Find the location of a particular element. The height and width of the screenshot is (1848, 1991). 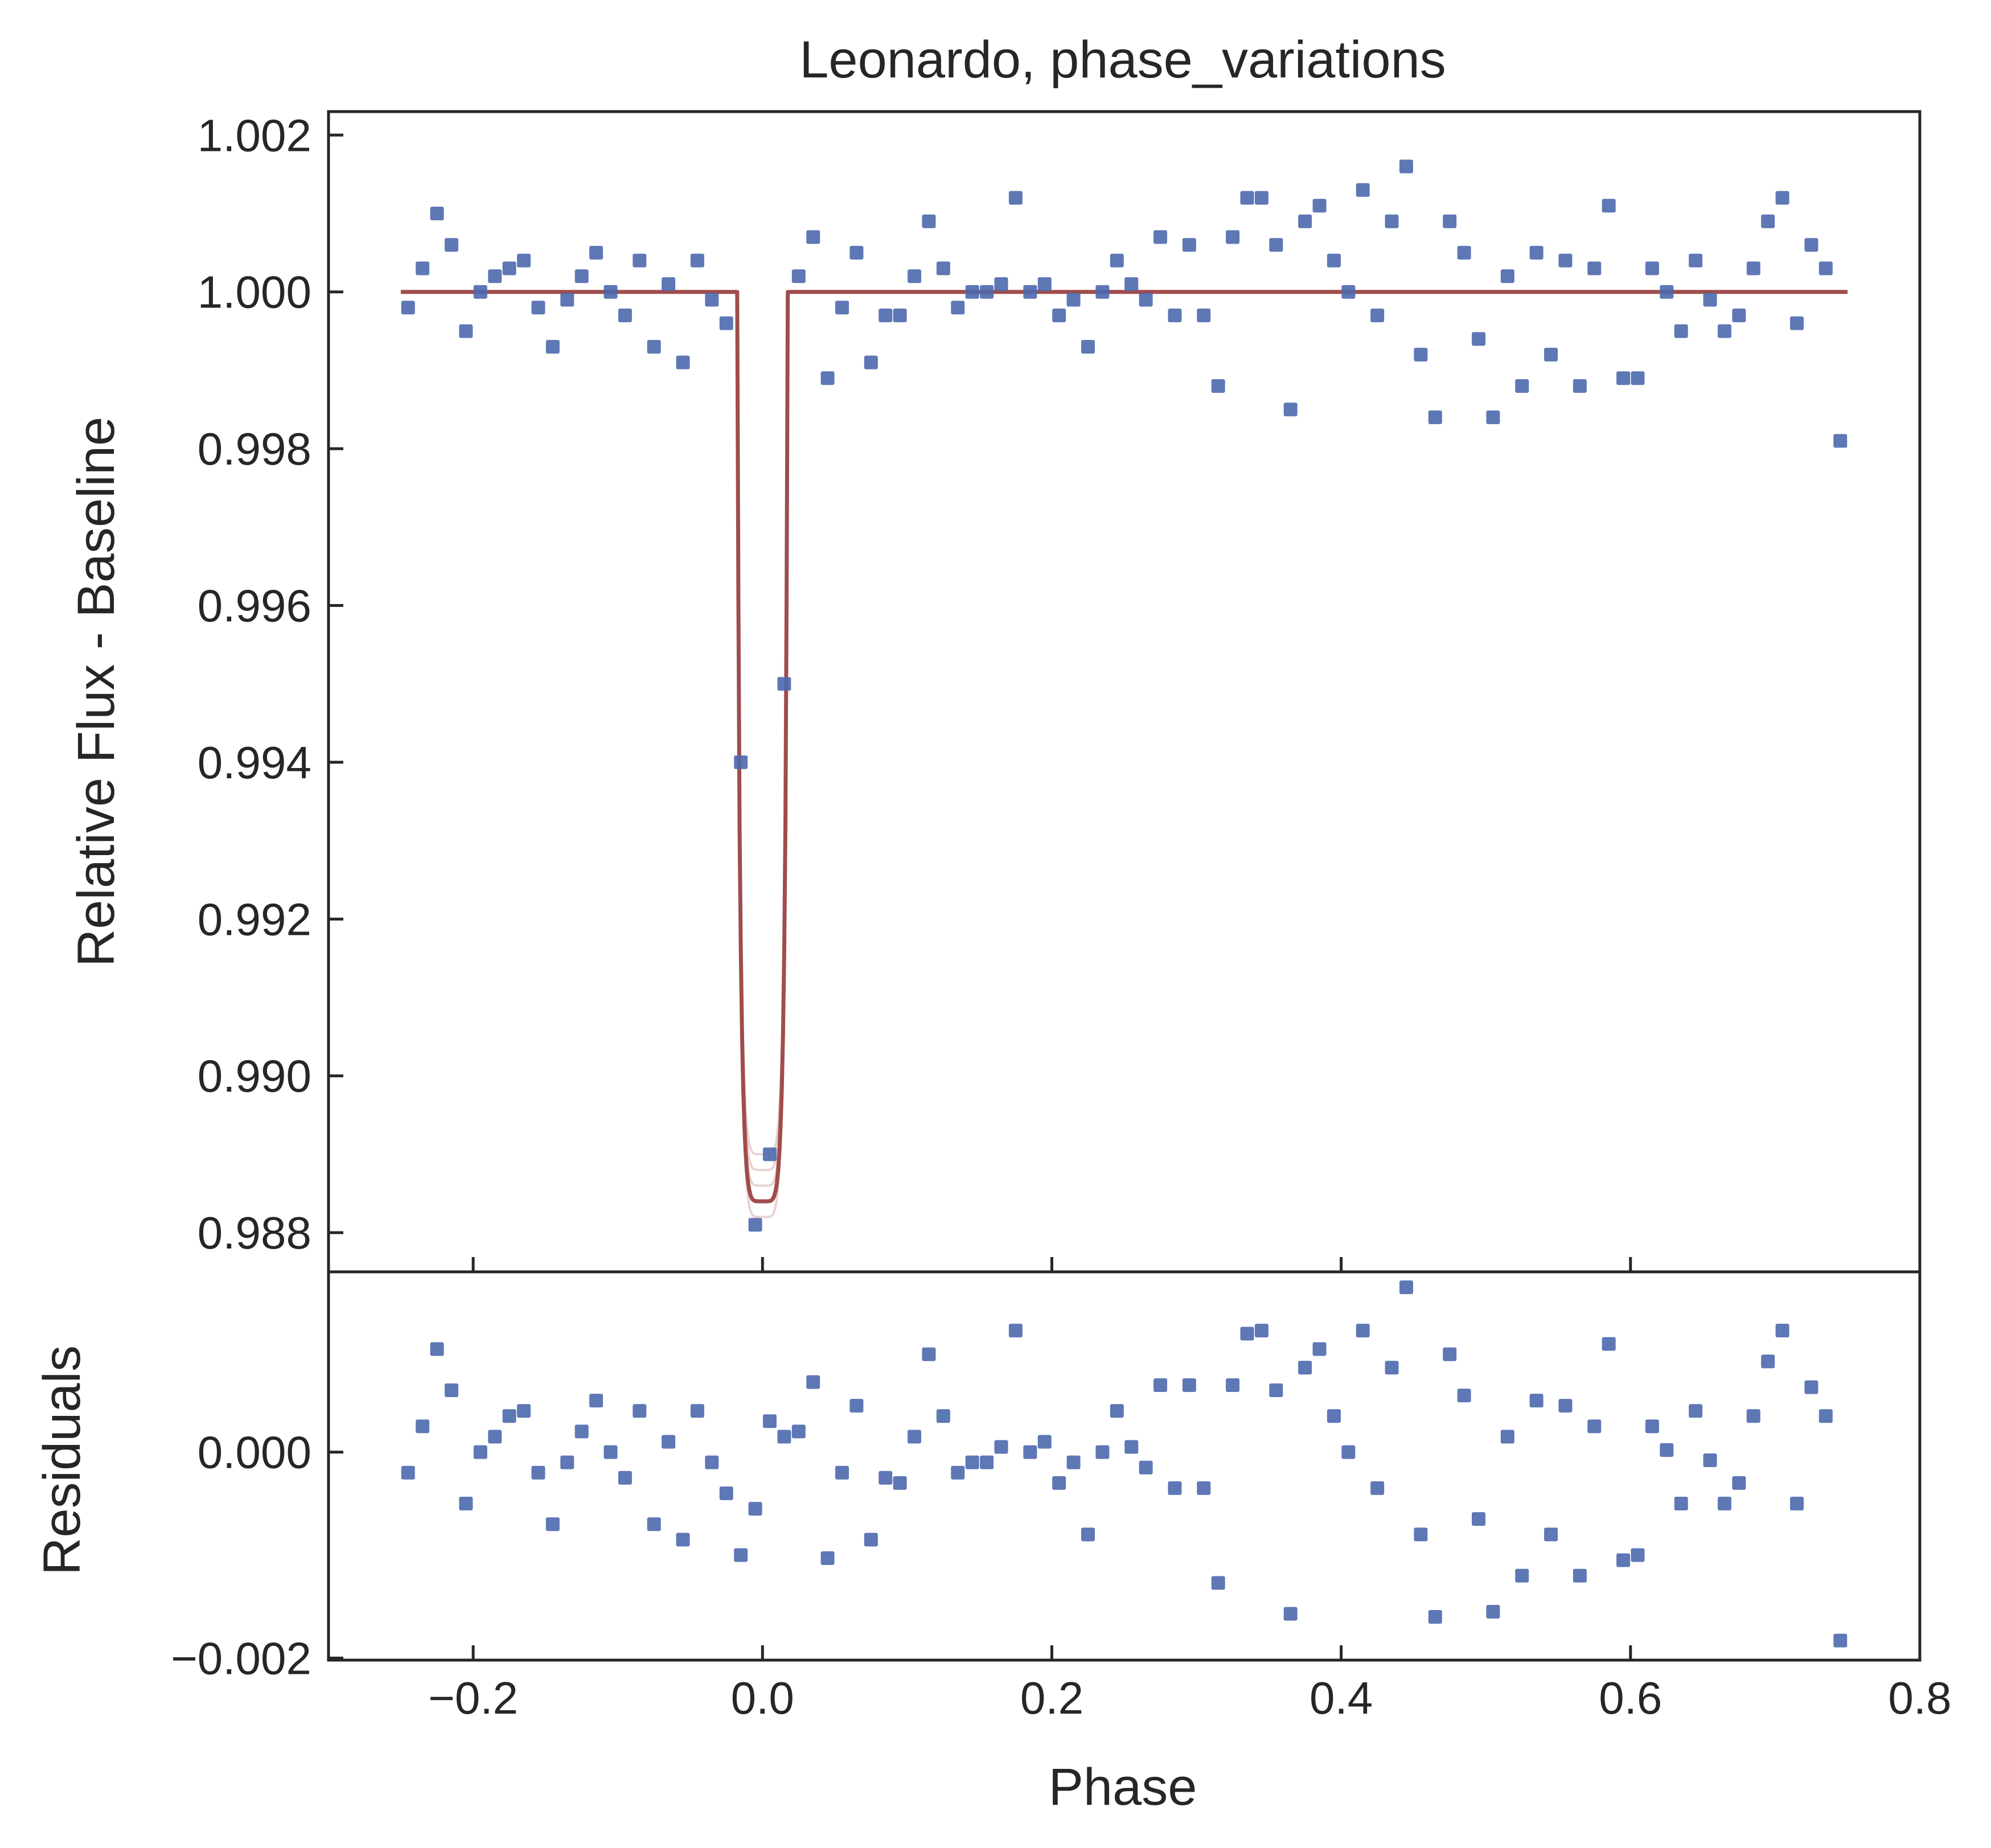

residuals-y-tick-label: −0.002 is located at coordinates (241, 1658).